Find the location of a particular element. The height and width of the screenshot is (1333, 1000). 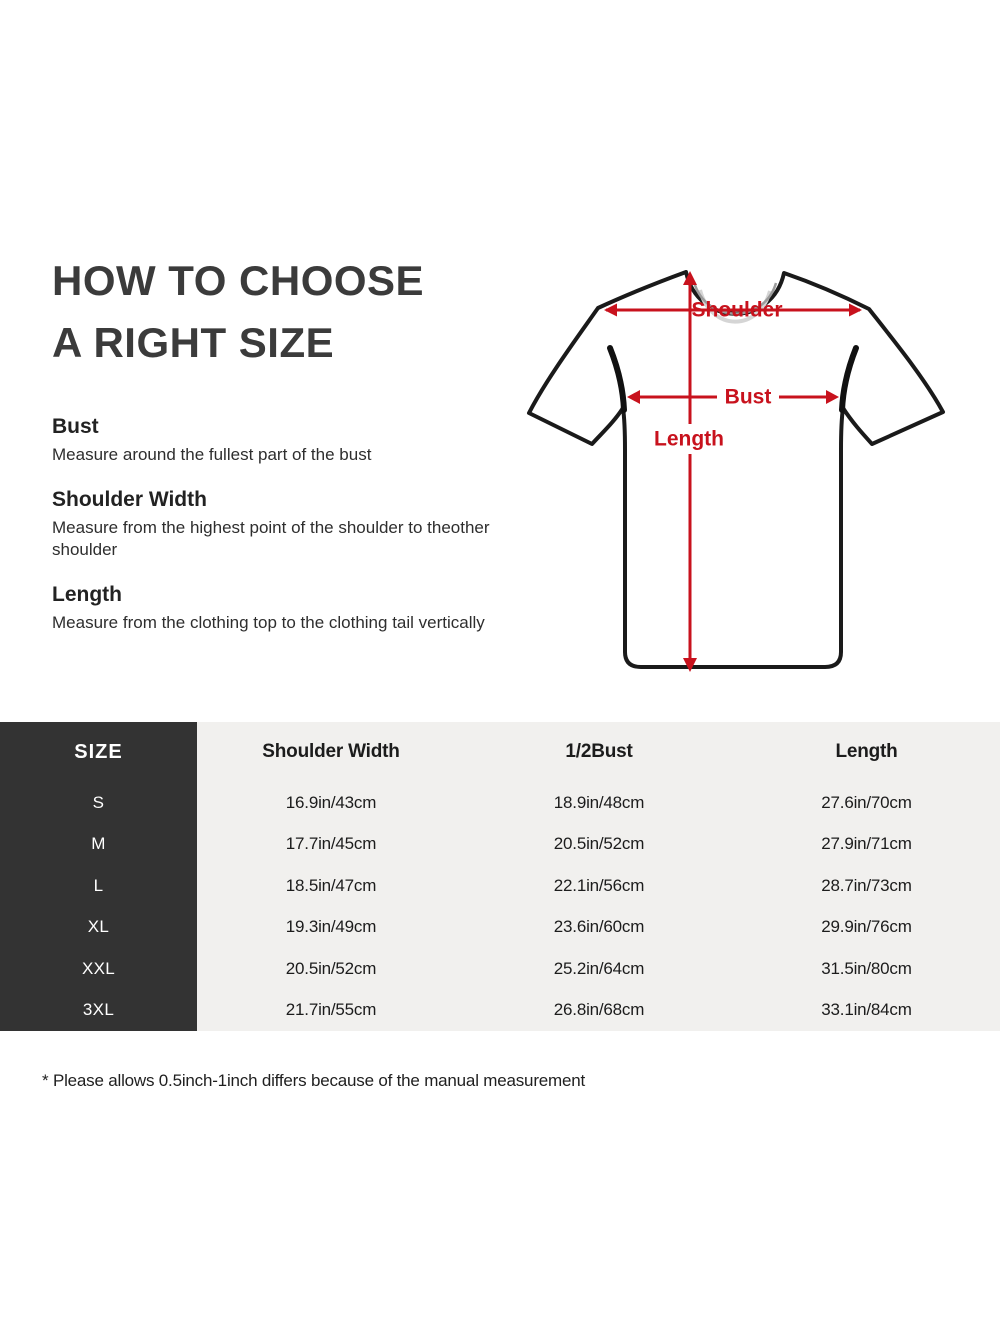

length-label-backdrop is located at coordinates (689, 439).